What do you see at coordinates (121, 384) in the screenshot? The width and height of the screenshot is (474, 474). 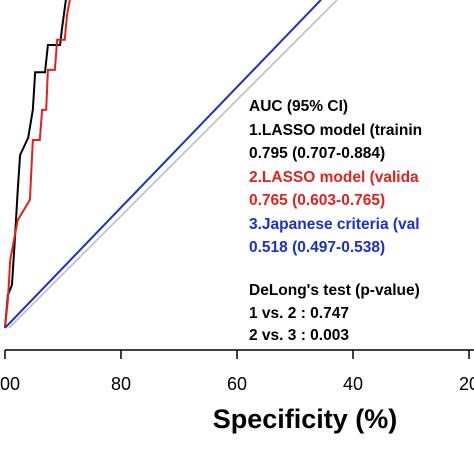 I see `x-tick-label: 80` at bounding box center [121, 384].